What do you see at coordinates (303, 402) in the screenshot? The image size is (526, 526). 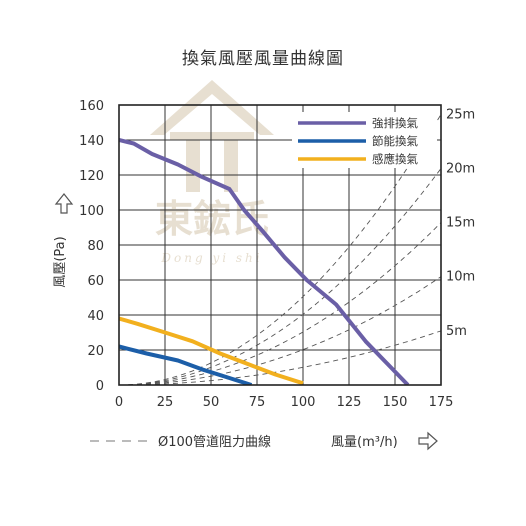 I see `x-tick-label: 100` at bounding box center [303, 402].